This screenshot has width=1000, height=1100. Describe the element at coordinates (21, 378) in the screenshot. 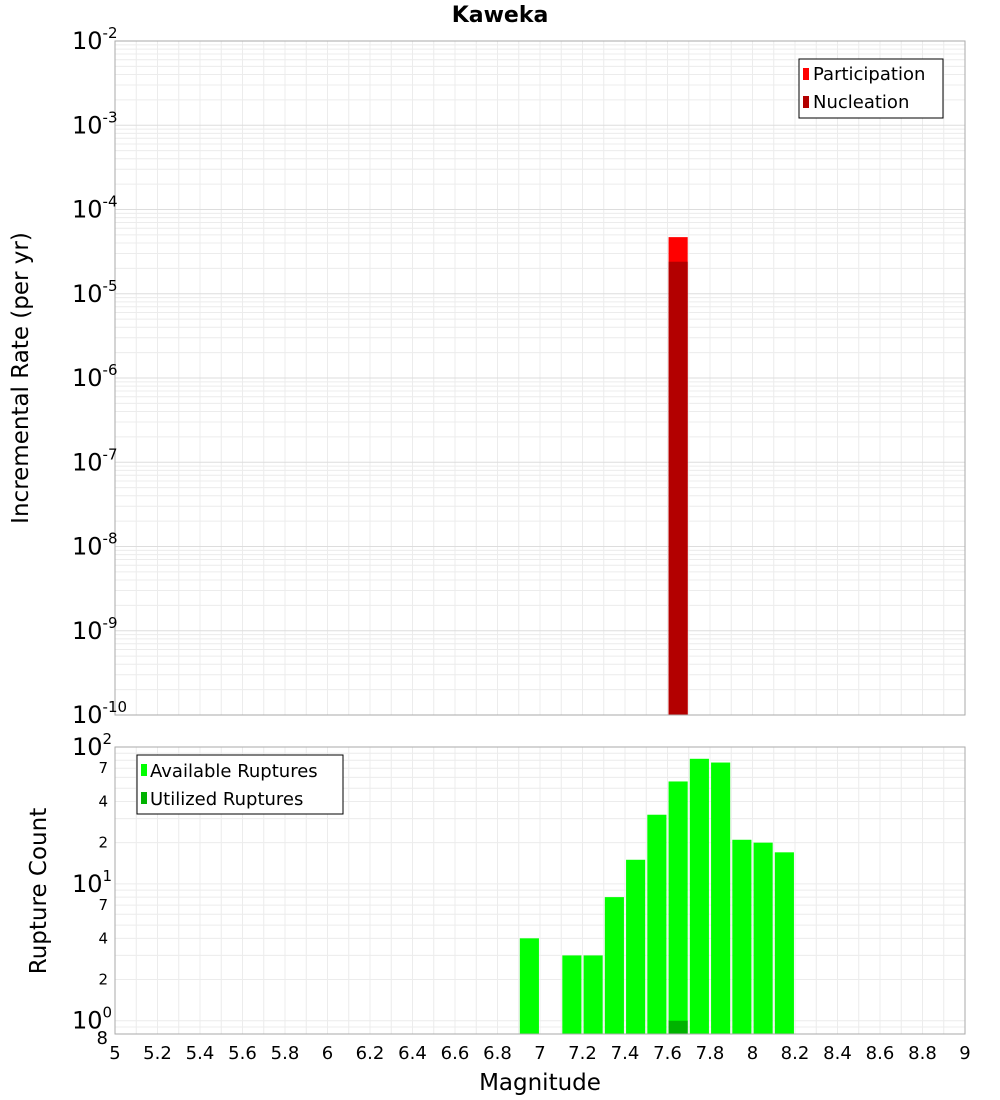

I see `top-y-axis-label: Incremental Rate (per yr)` at that location.